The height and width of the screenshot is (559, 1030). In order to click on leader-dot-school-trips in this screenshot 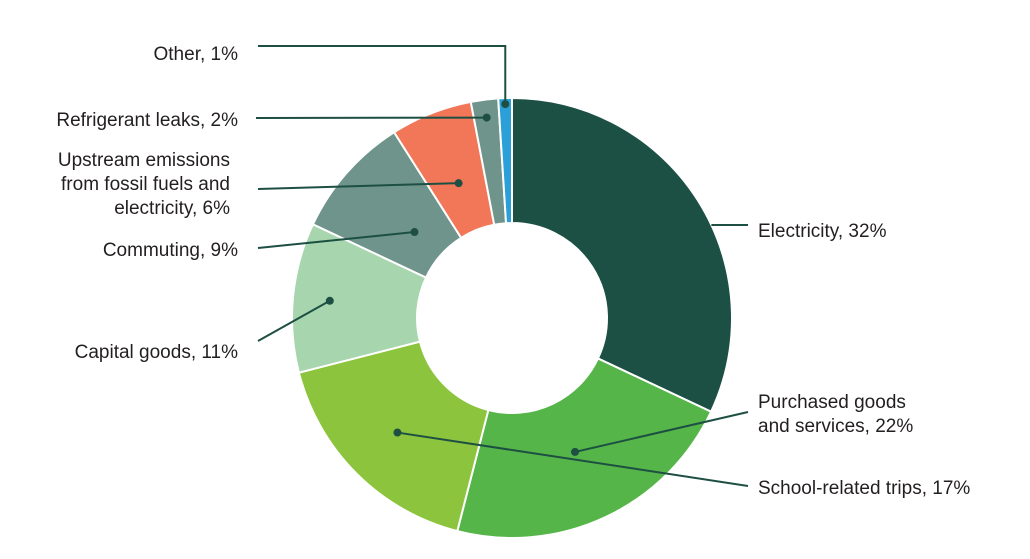, I will do `click(397, 432)`.